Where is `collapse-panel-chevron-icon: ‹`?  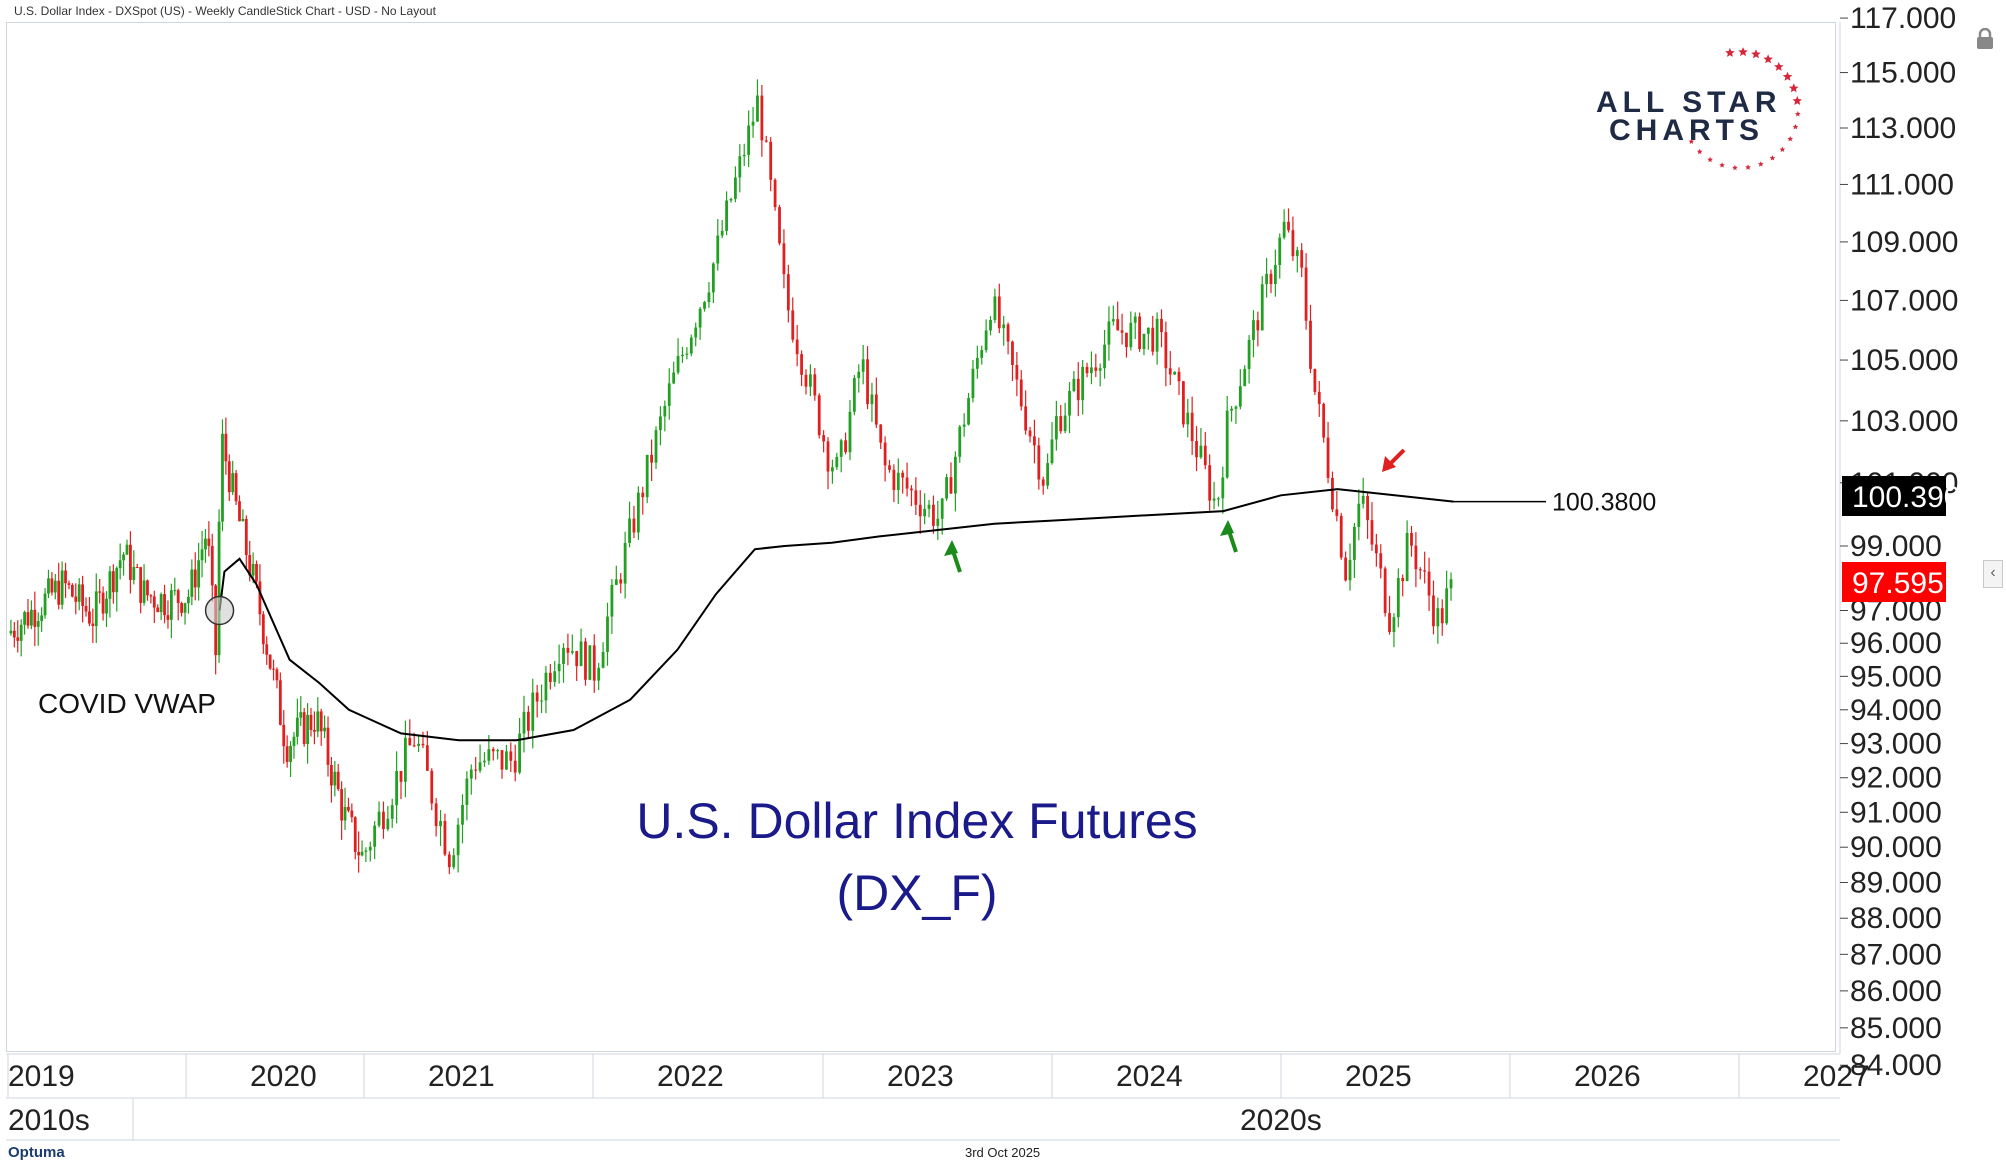
collapse-panel-chevron-icon: ‹ is located at coordinates (1993, 574).